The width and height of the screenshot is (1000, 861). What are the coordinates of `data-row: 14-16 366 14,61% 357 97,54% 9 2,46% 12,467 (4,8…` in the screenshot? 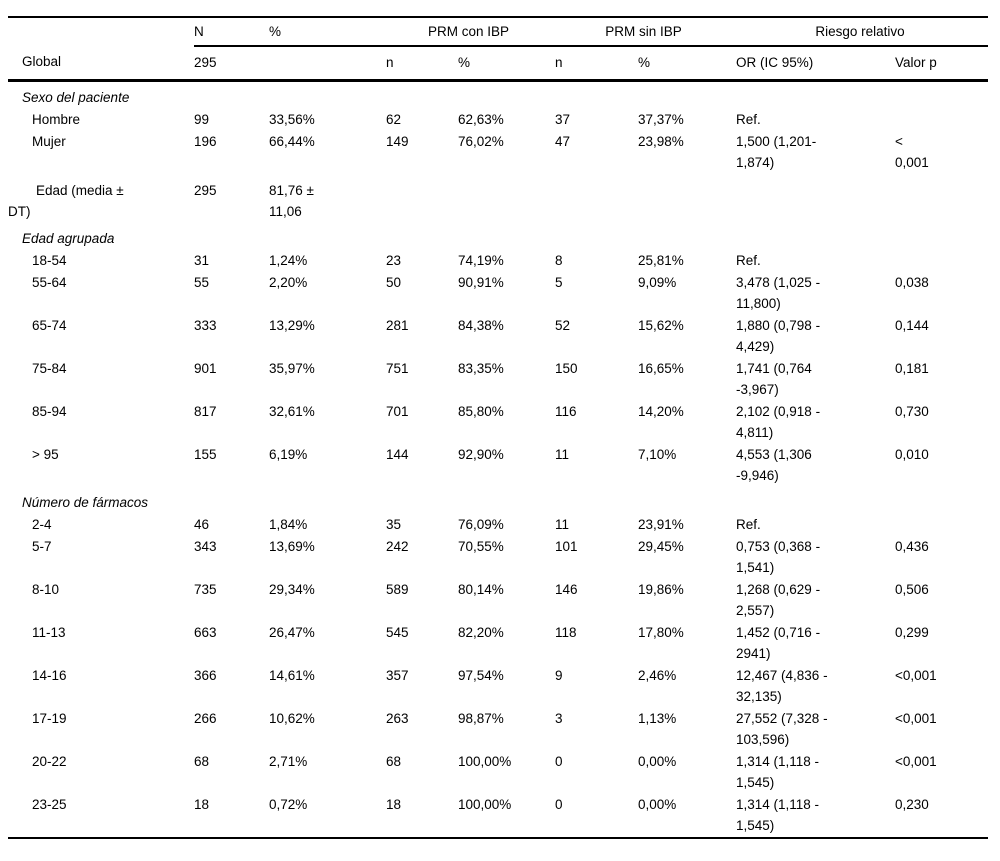 It's located at (498, 686).